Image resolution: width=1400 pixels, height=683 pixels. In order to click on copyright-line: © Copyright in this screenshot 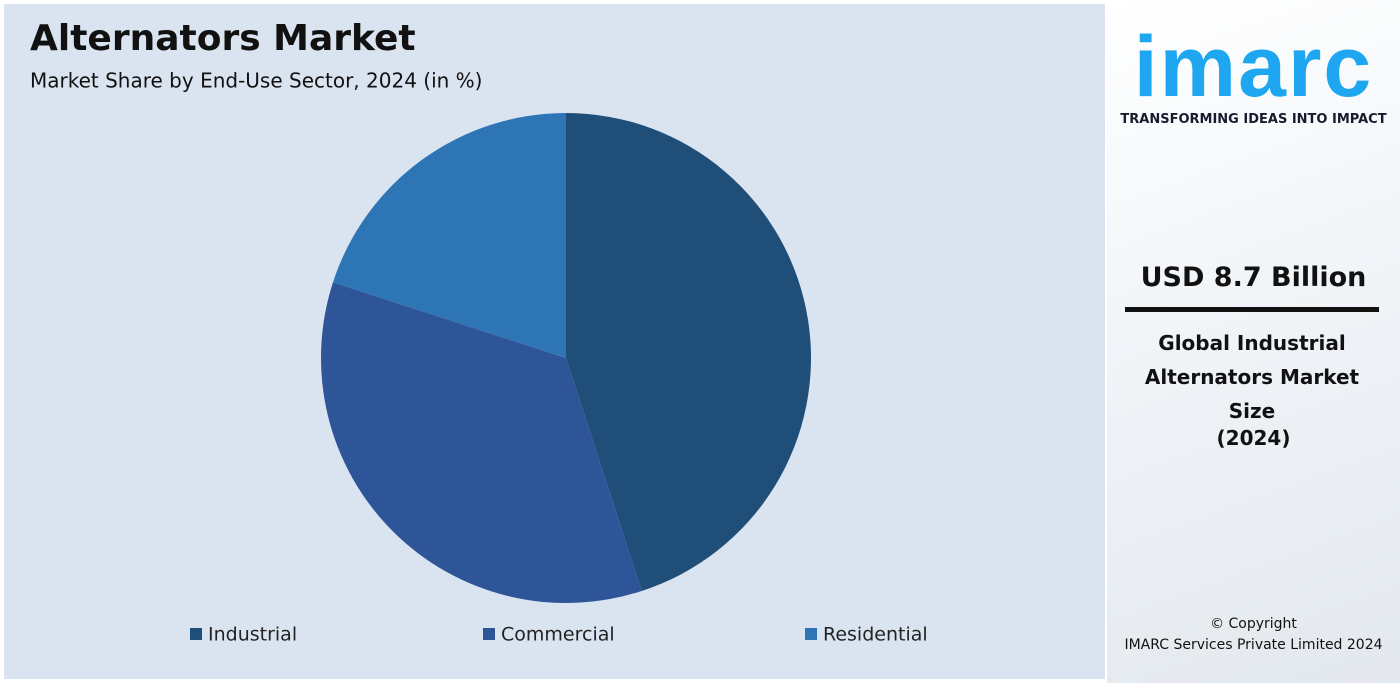, I will do `click(1253, 624)`.